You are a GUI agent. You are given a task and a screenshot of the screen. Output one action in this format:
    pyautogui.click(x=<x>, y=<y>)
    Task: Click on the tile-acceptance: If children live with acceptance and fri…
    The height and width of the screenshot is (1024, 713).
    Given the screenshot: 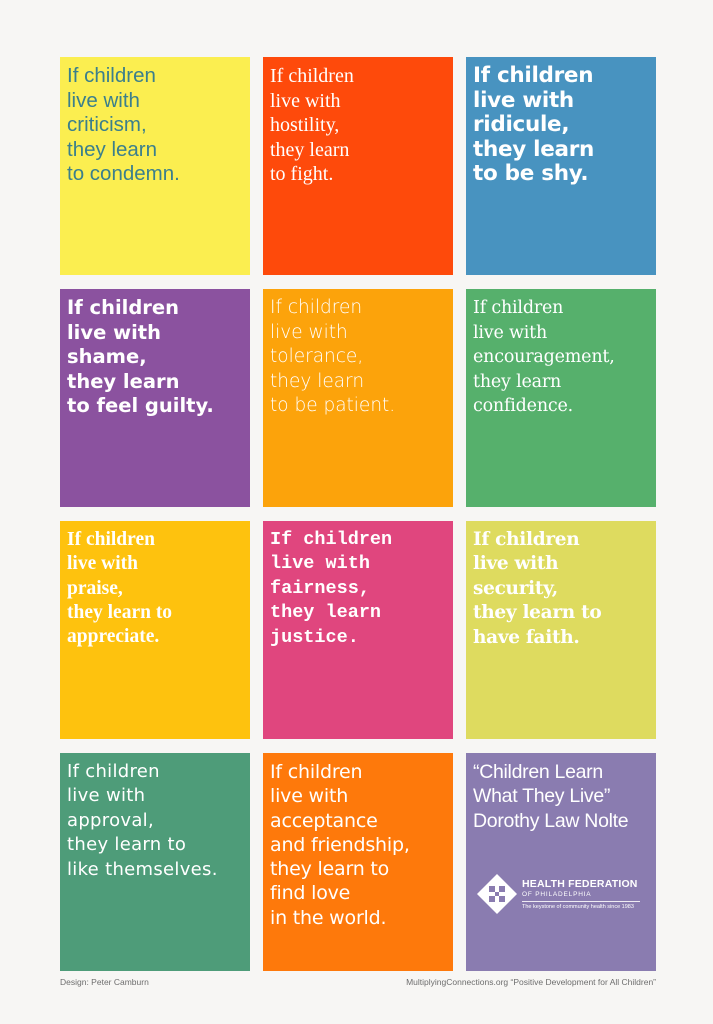 What is the action you would take?
    pyautogui.click(x=358, y=862)
    